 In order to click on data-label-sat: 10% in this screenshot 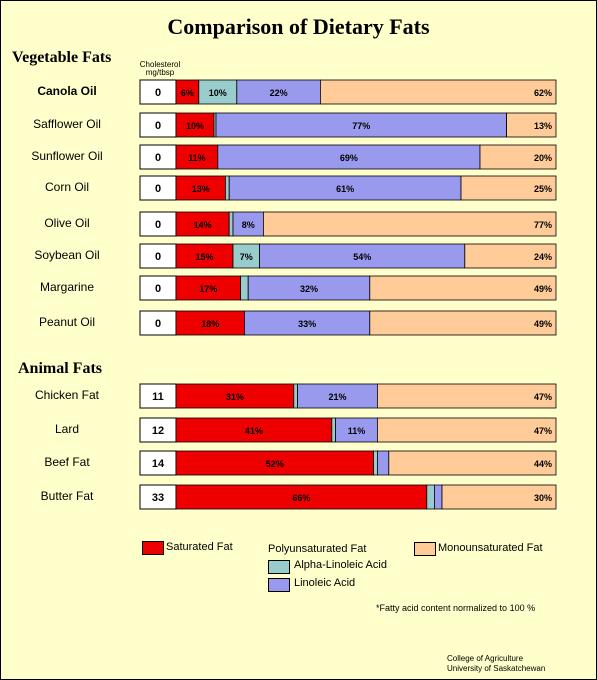, I will do `click(195, 126)`.